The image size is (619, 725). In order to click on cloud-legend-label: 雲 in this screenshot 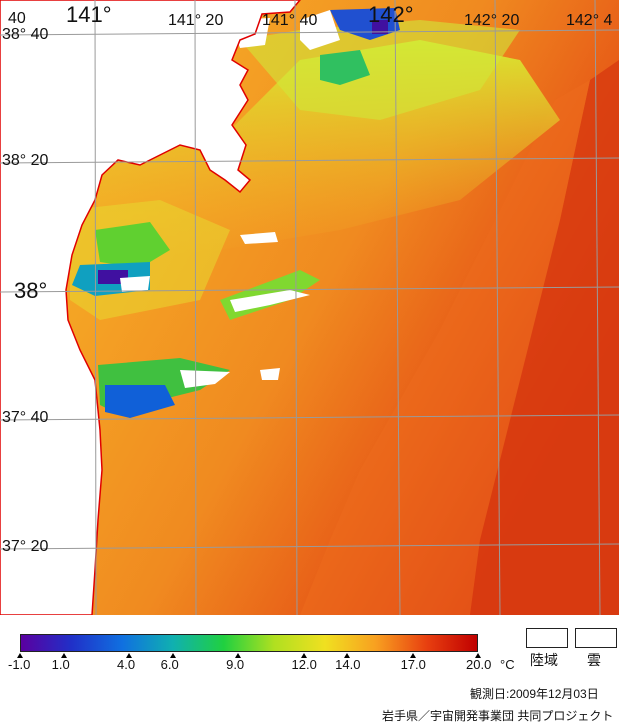, I will do `click(594, 660)`.